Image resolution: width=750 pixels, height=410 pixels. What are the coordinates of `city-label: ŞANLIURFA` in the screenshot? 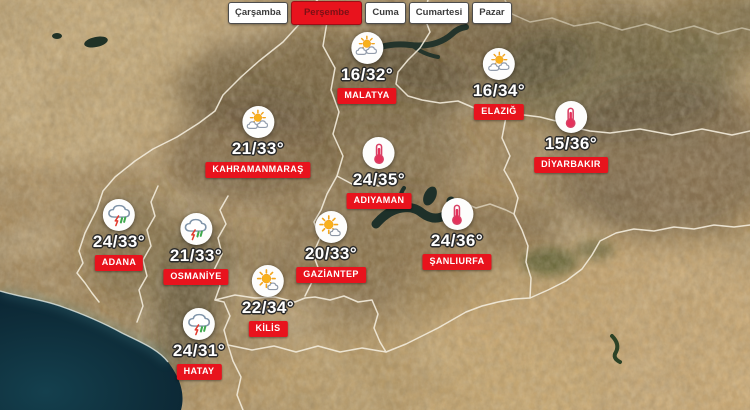 It's located at (457, 262).